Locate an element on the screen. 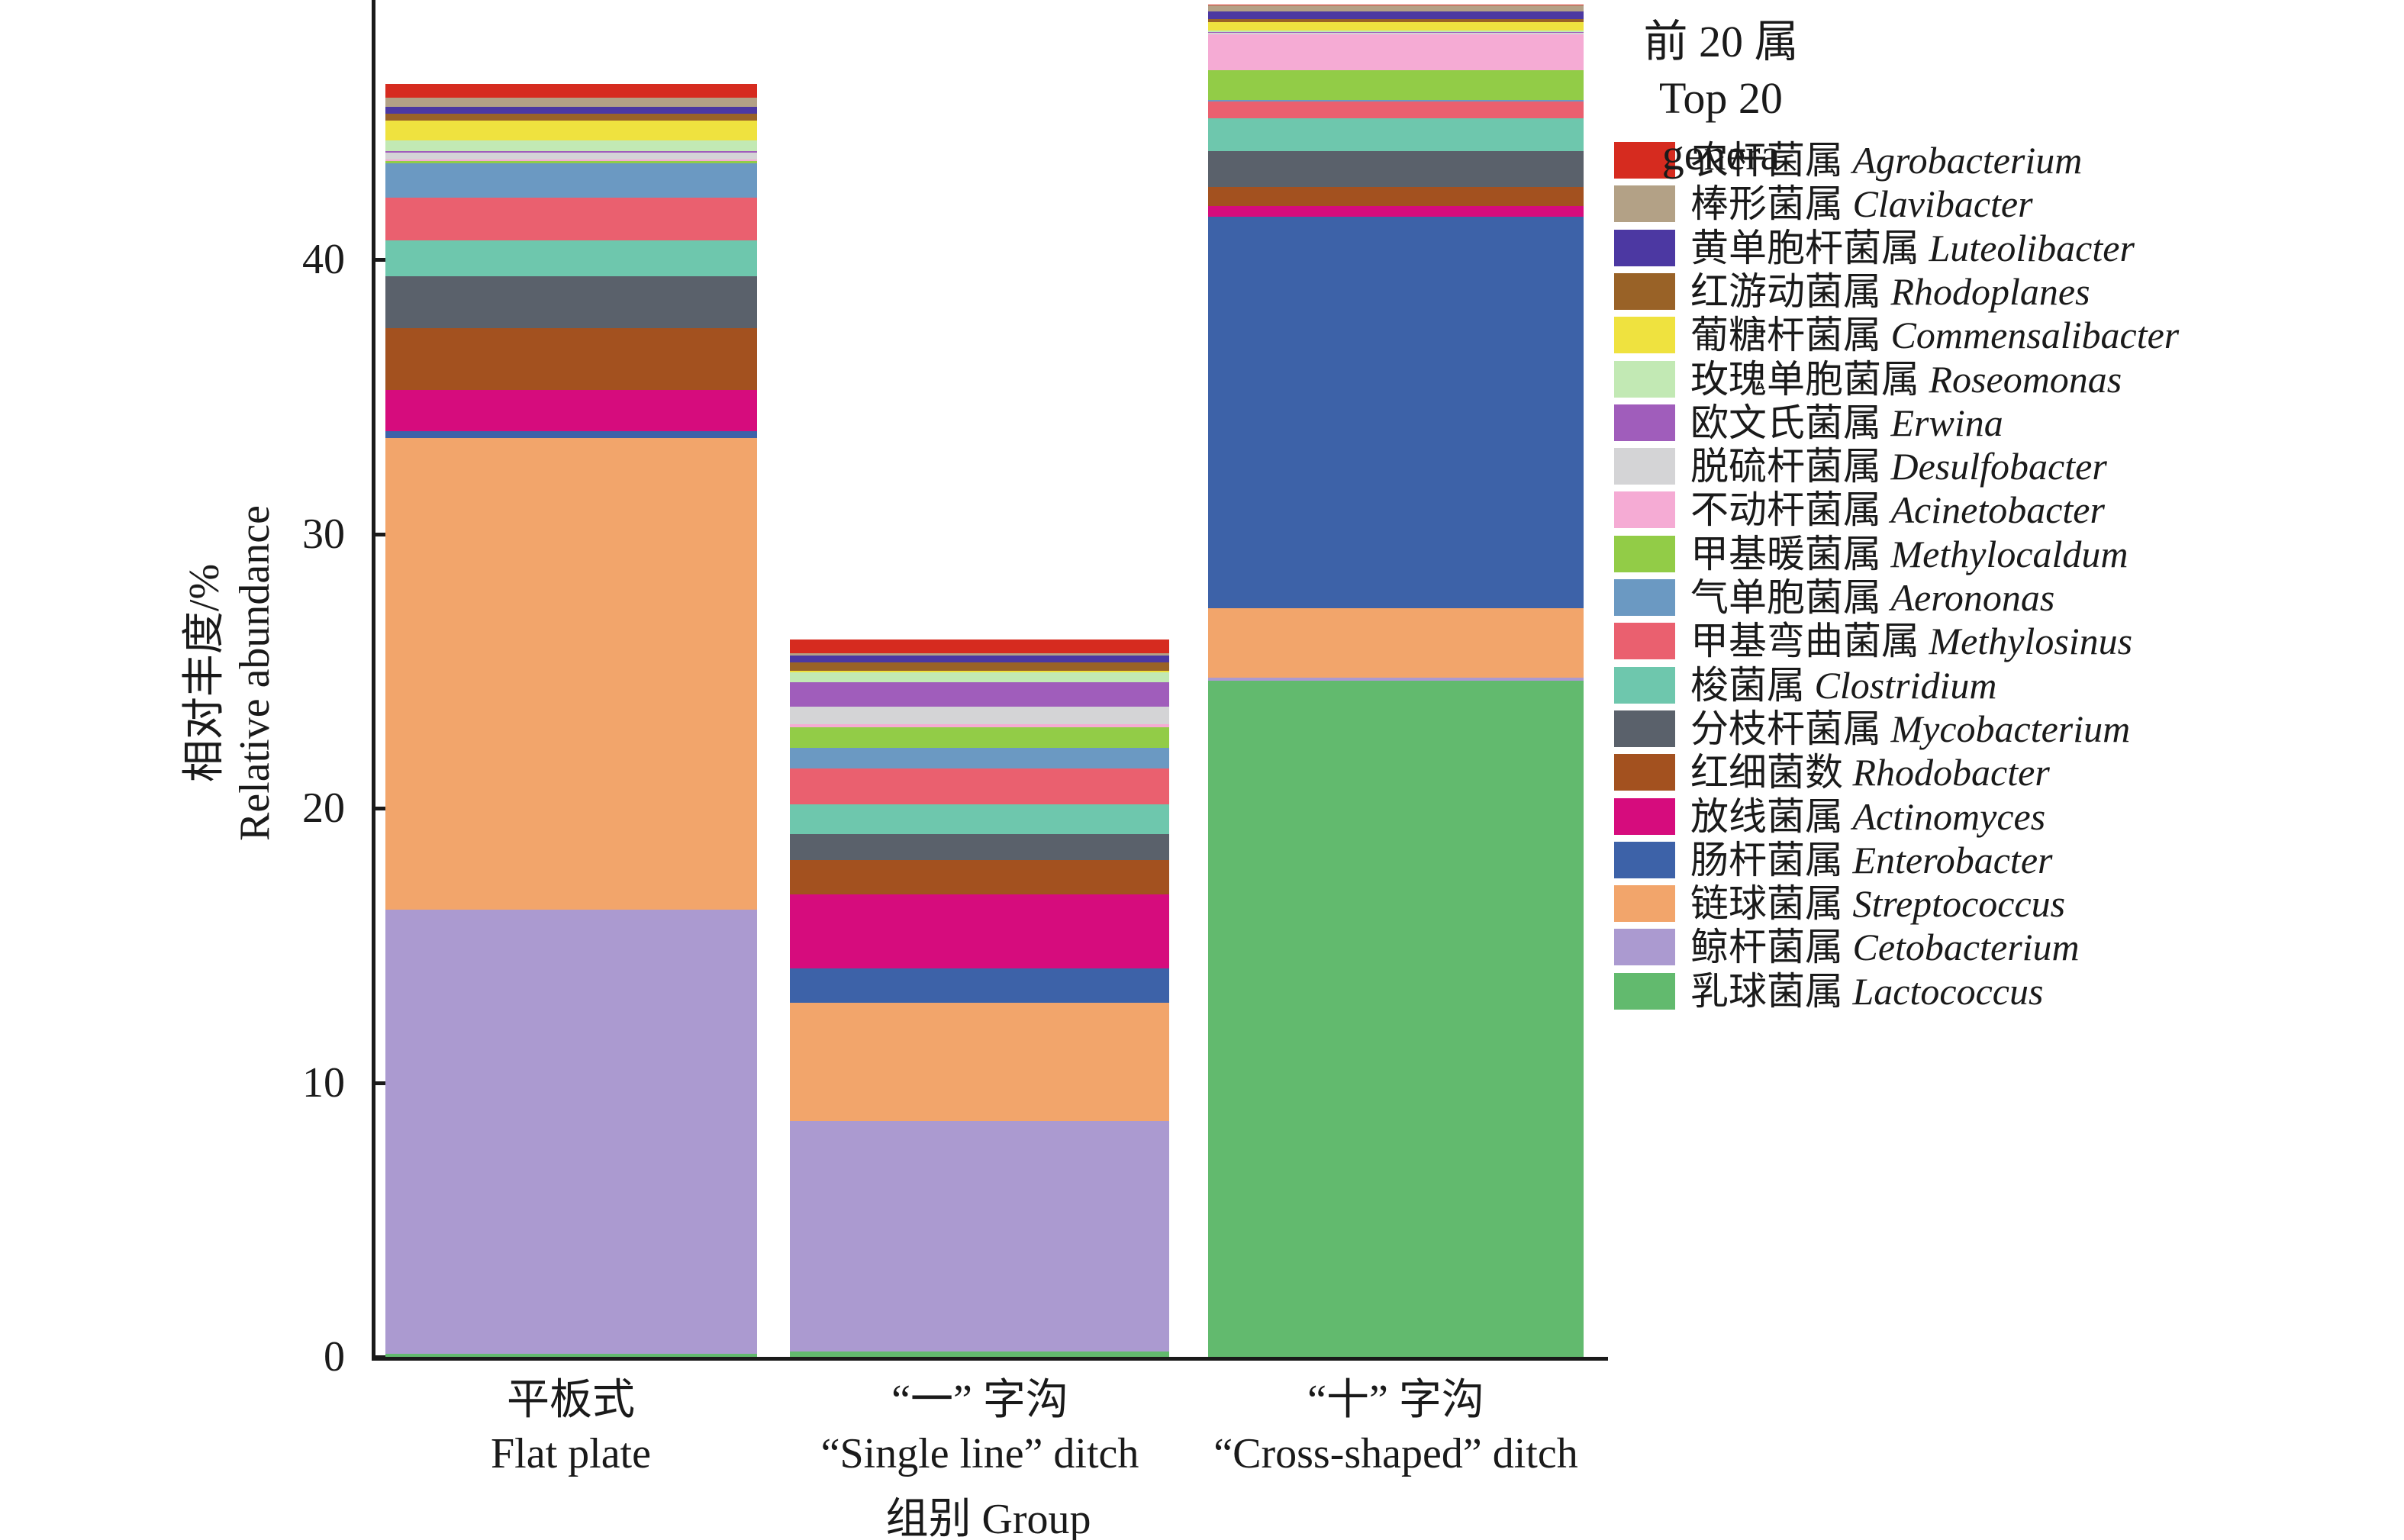 This screenshot has height=1540, width=2404. legend-label: 梭菌属 Clostridium is located at coordinates (1843, 686).